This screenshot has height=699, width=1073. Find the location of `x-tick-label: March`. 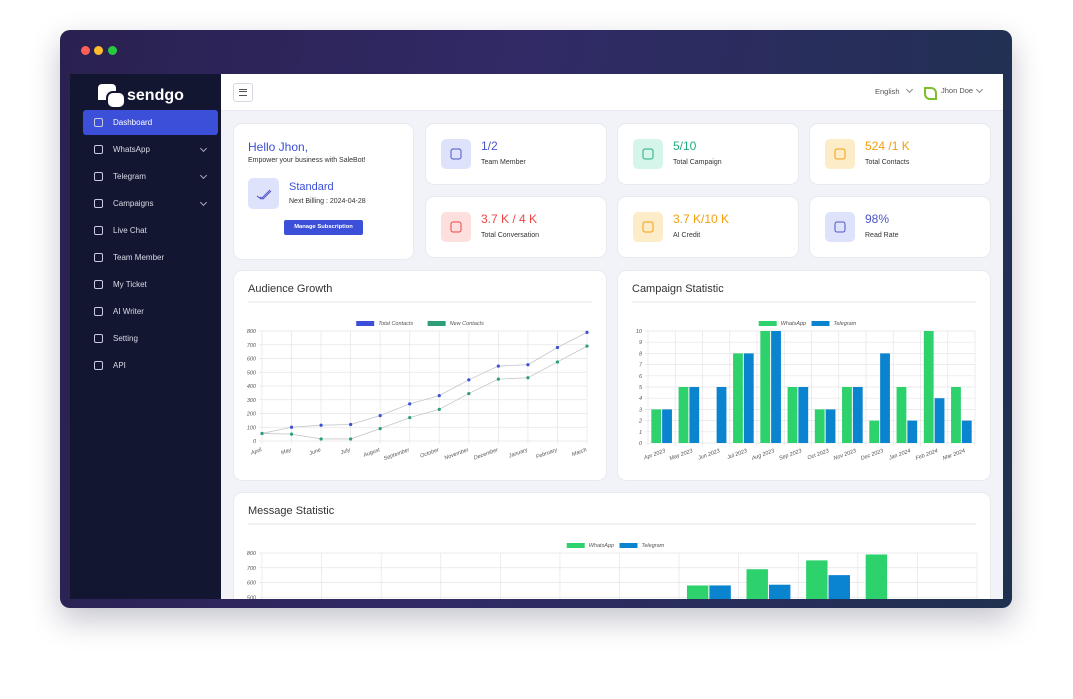

x-tick-label: March is located at coordinates (579, 452).